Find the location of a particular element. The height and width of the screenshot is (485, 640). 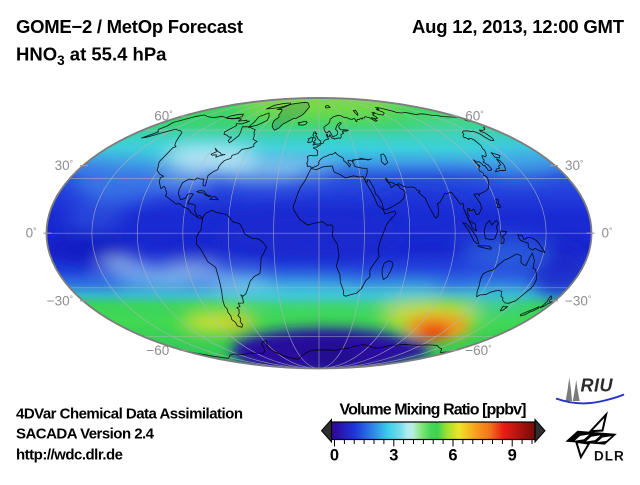

svg-text: GOME−2 / MetOp Forecast is located at coordinates (129, 26).